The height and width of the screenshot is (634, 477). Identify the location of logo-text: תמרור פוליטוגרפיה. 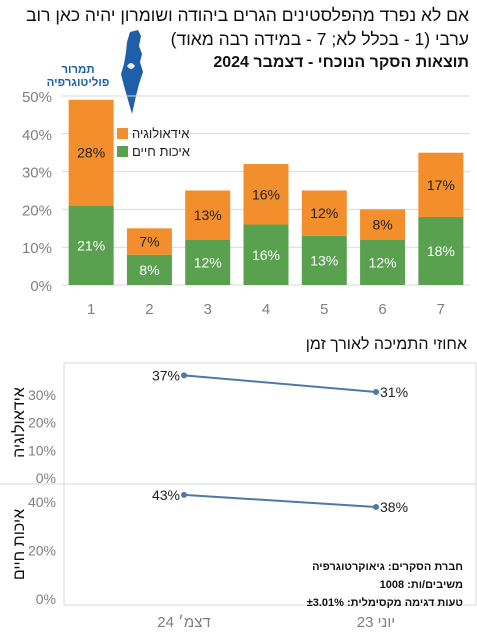
(78, 76).